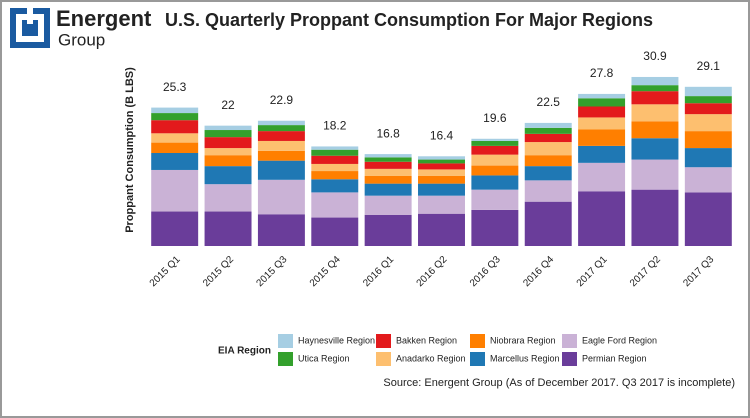 The width and height of the screenshot is (750, 418). What do you see at coordinates (442, 135) in the screenshot?
I see `total-label: 16.4` at bounding box center [442, 135].